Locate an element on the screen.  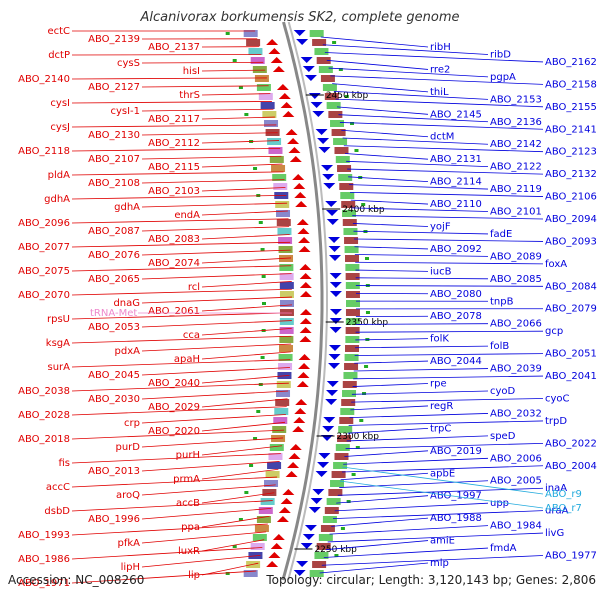
right-gene-label: folK is located at coordinates (439, 339).